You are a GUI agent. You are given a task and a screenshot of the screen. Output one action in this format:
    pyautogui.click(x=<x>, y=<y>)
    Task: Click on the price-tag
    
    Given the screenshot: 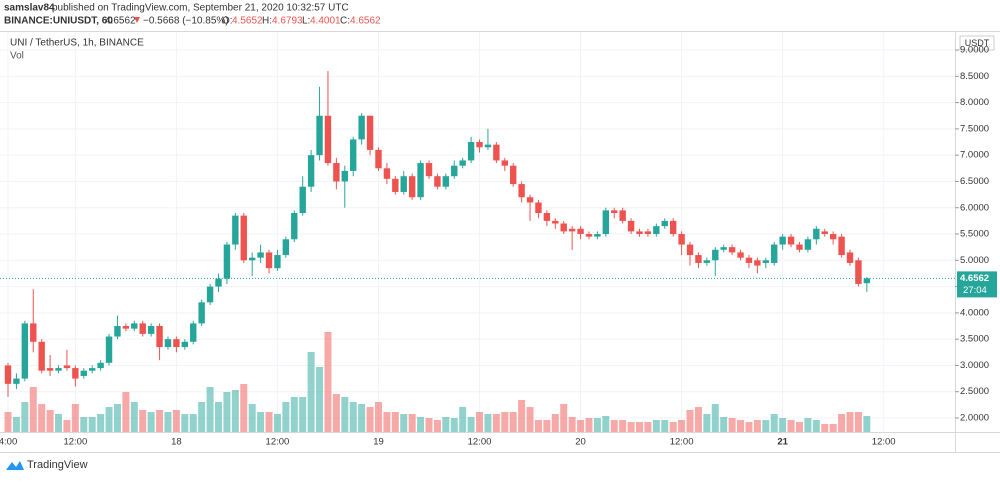 What is the action you would take?
    pyautogui.click(x=977, y=284)
    